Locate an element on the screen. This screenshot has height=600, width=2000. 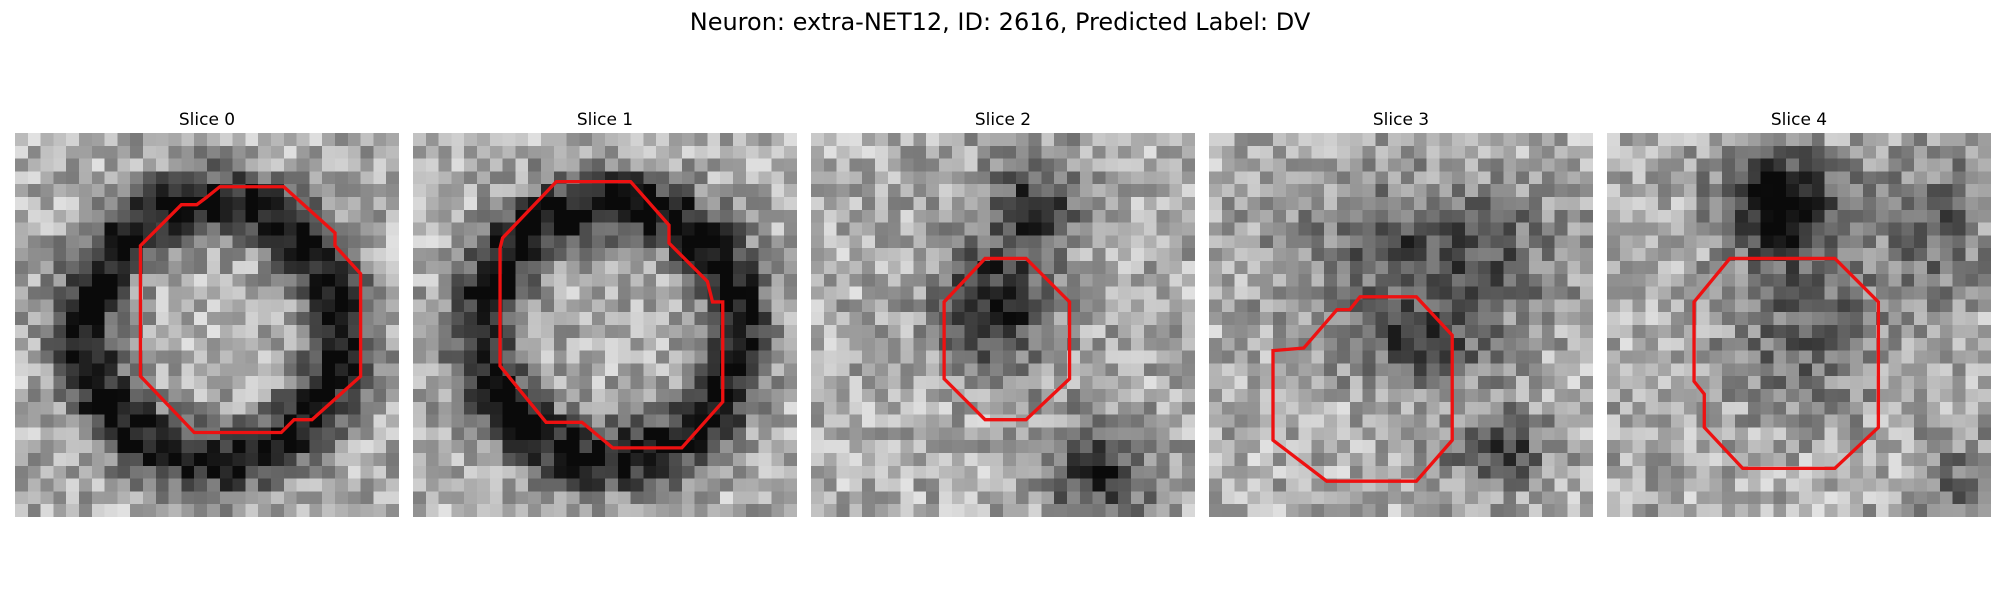
slice-title: Slice 3 is located at coordinates (1401, 120).